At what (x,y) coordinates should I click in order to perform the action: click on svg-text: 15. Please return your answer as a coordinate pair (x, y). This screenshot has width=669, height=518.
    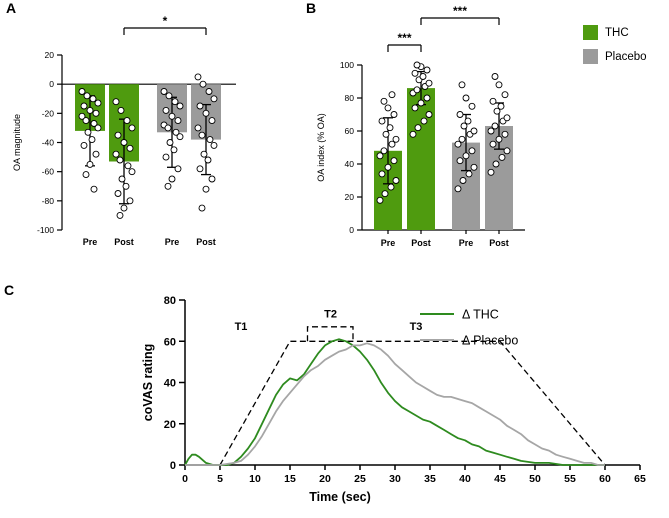
    Looking at the image, I should click on (290, 479).